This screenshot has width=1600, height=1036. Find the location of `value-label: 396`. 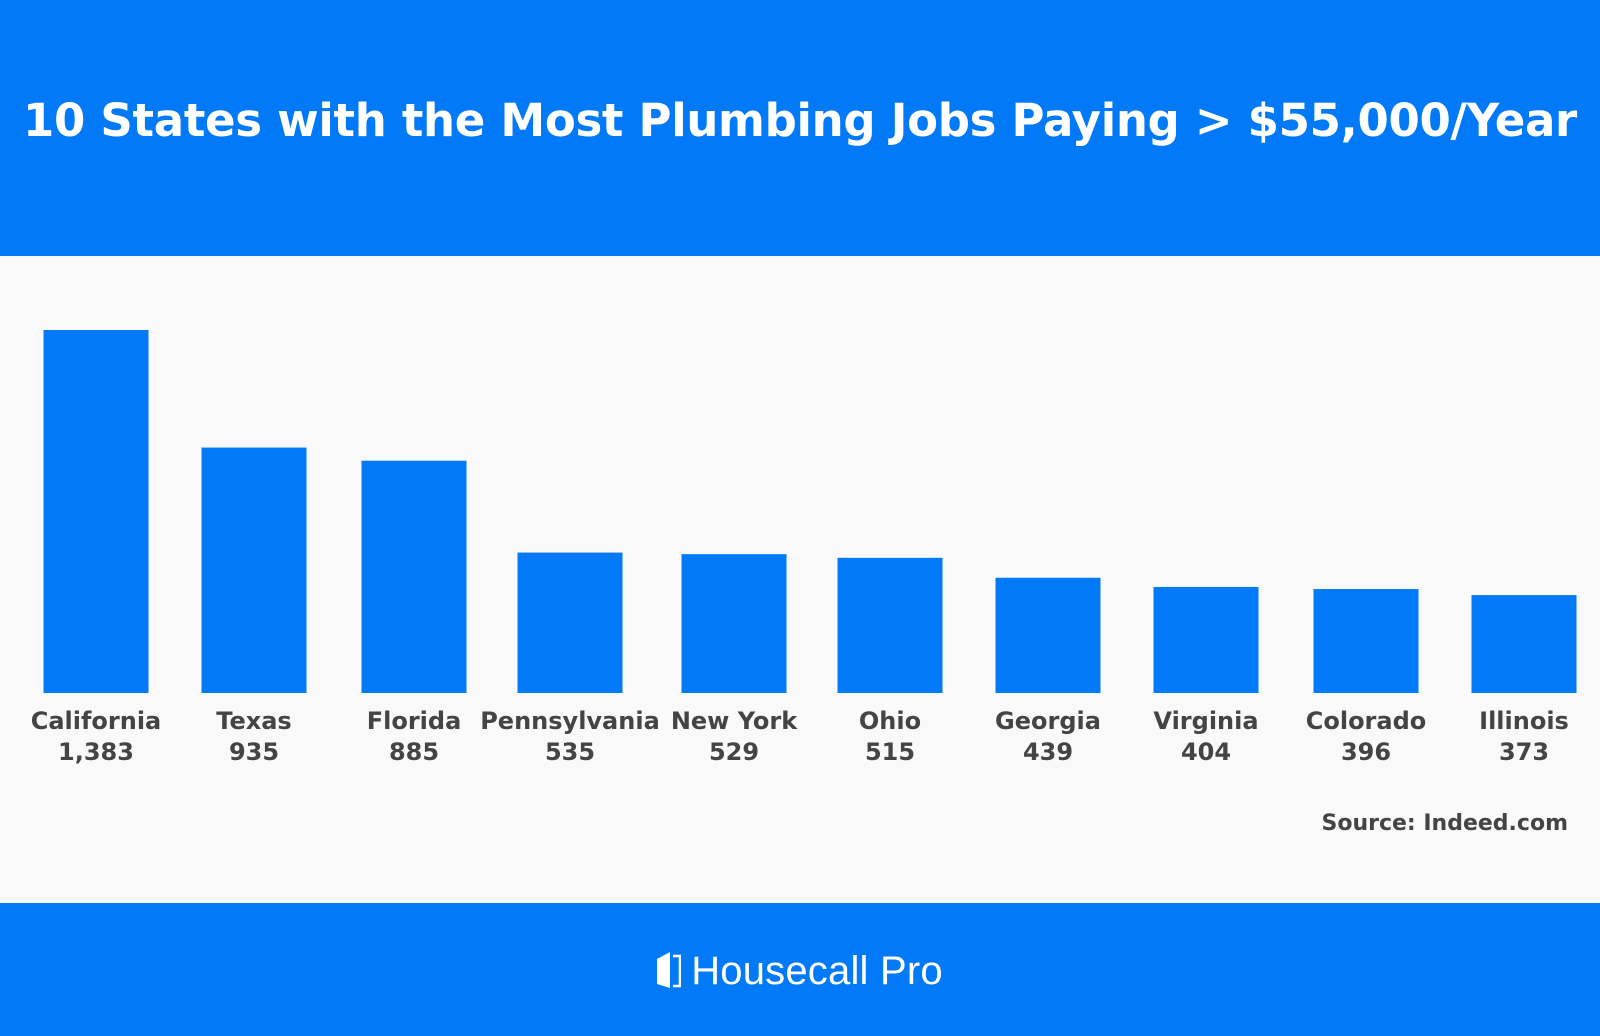

value-label: 396 is located at coordinates (1366, 752).